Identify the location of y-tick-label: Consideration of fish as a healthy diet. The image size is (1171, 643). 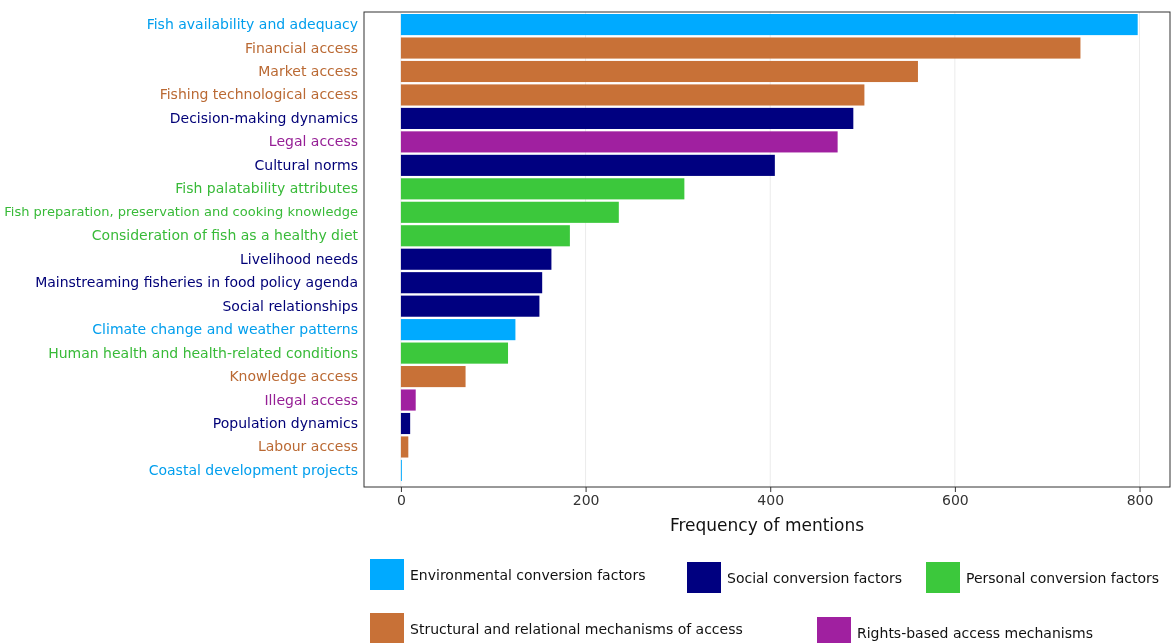
(225, 235).